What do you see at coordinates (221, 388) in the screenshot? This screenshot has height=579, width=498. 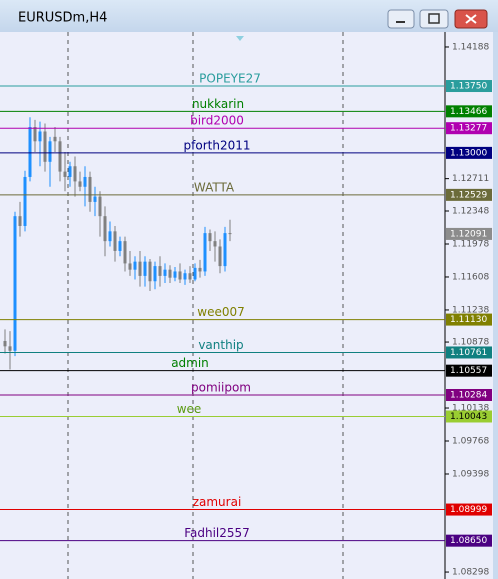 I see `level-label: pomiipom` at bounding box center [221, 388].